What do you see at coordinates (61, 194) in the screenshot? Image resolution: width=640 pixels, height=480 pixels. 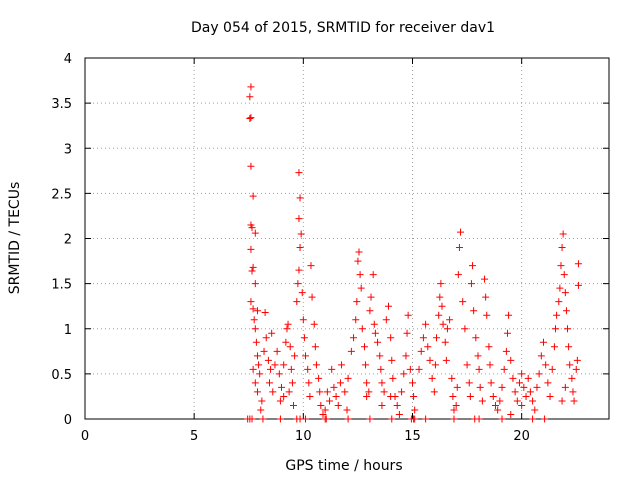 I see `y-tick-label: 2.5` at bounding box center [61, 194].